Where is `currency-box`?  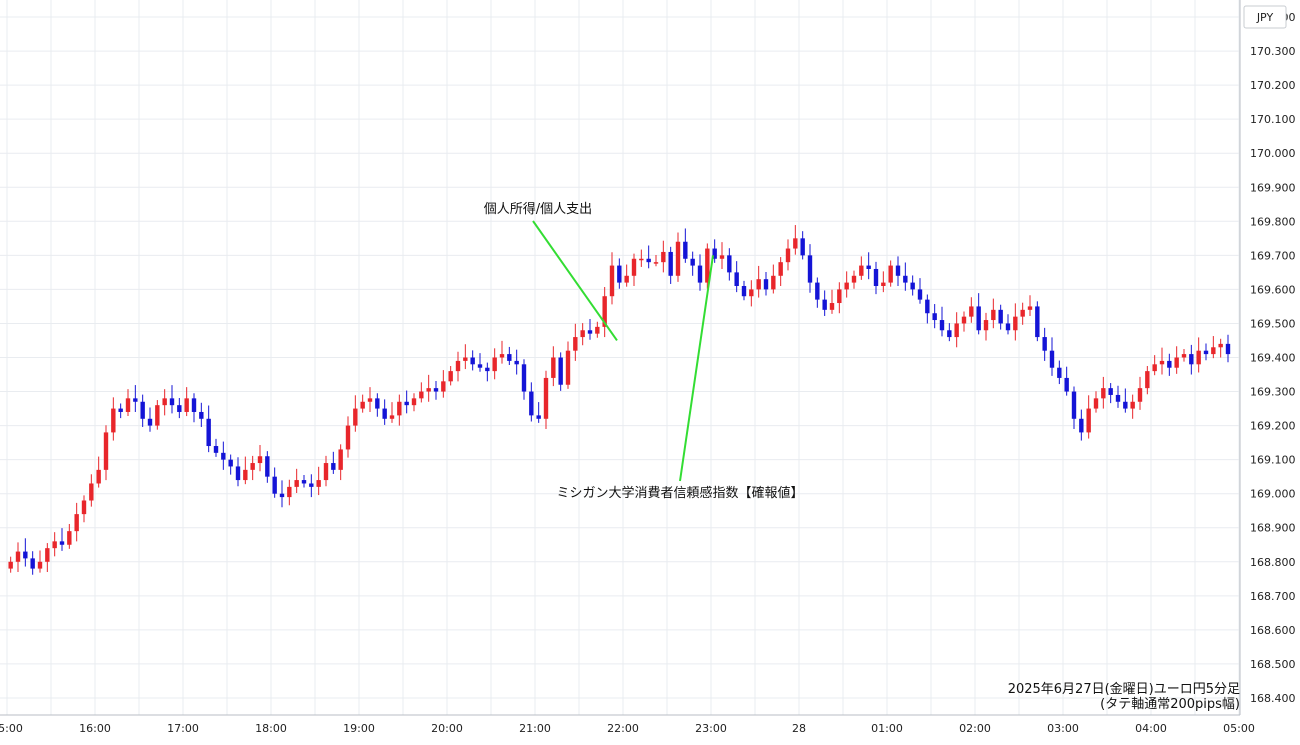
currency-box is located at coordinates (1265, 17).